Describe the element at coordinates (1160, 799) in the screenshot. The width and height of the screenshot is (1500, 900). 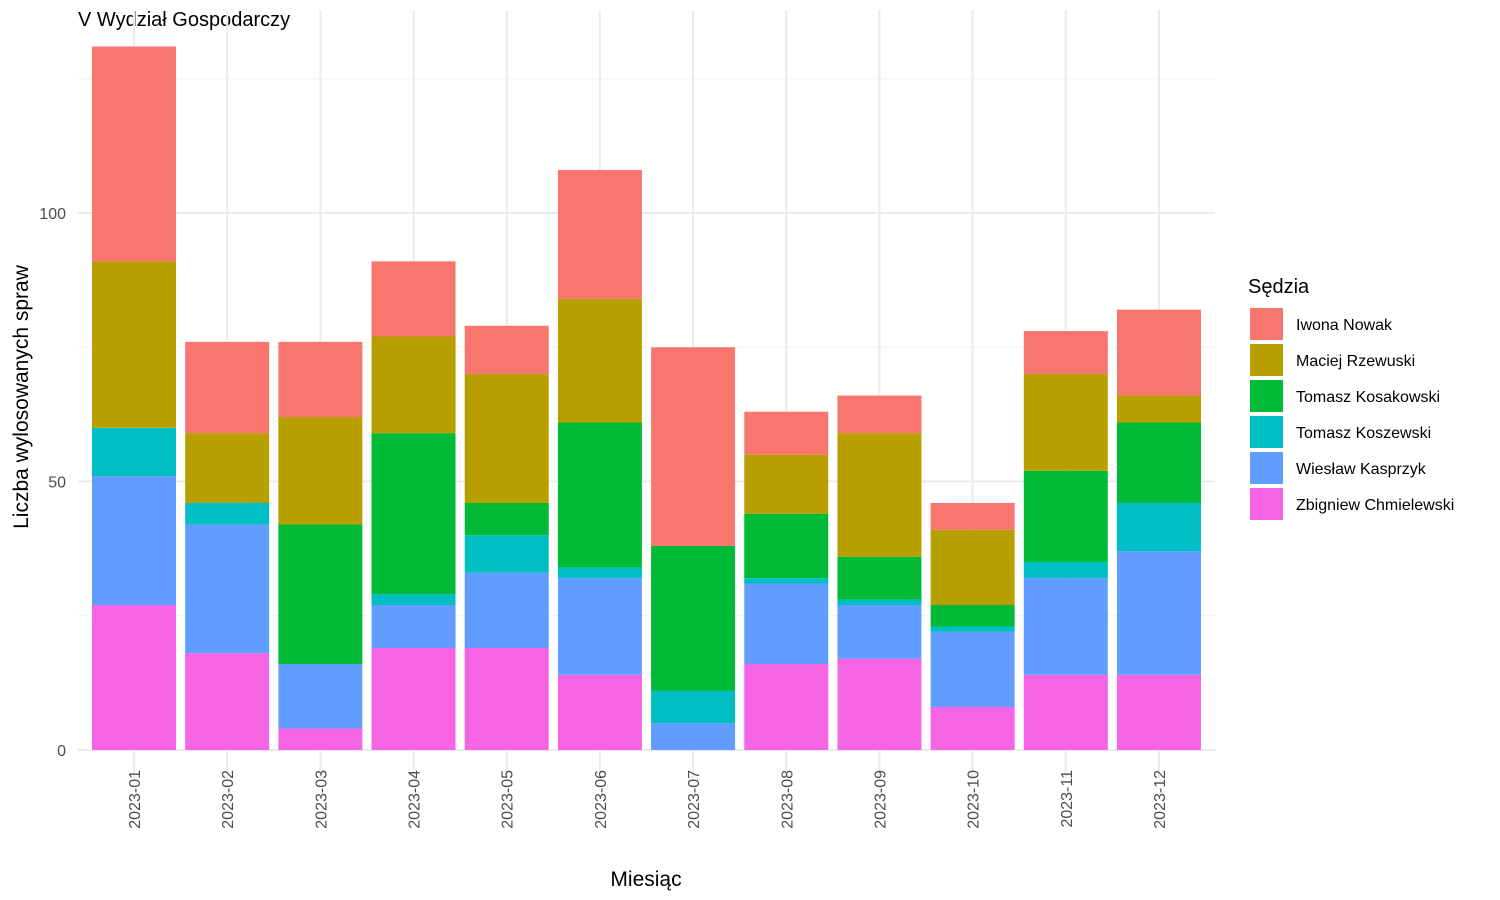
I see `x-tick-label: 2023-12` at that location.